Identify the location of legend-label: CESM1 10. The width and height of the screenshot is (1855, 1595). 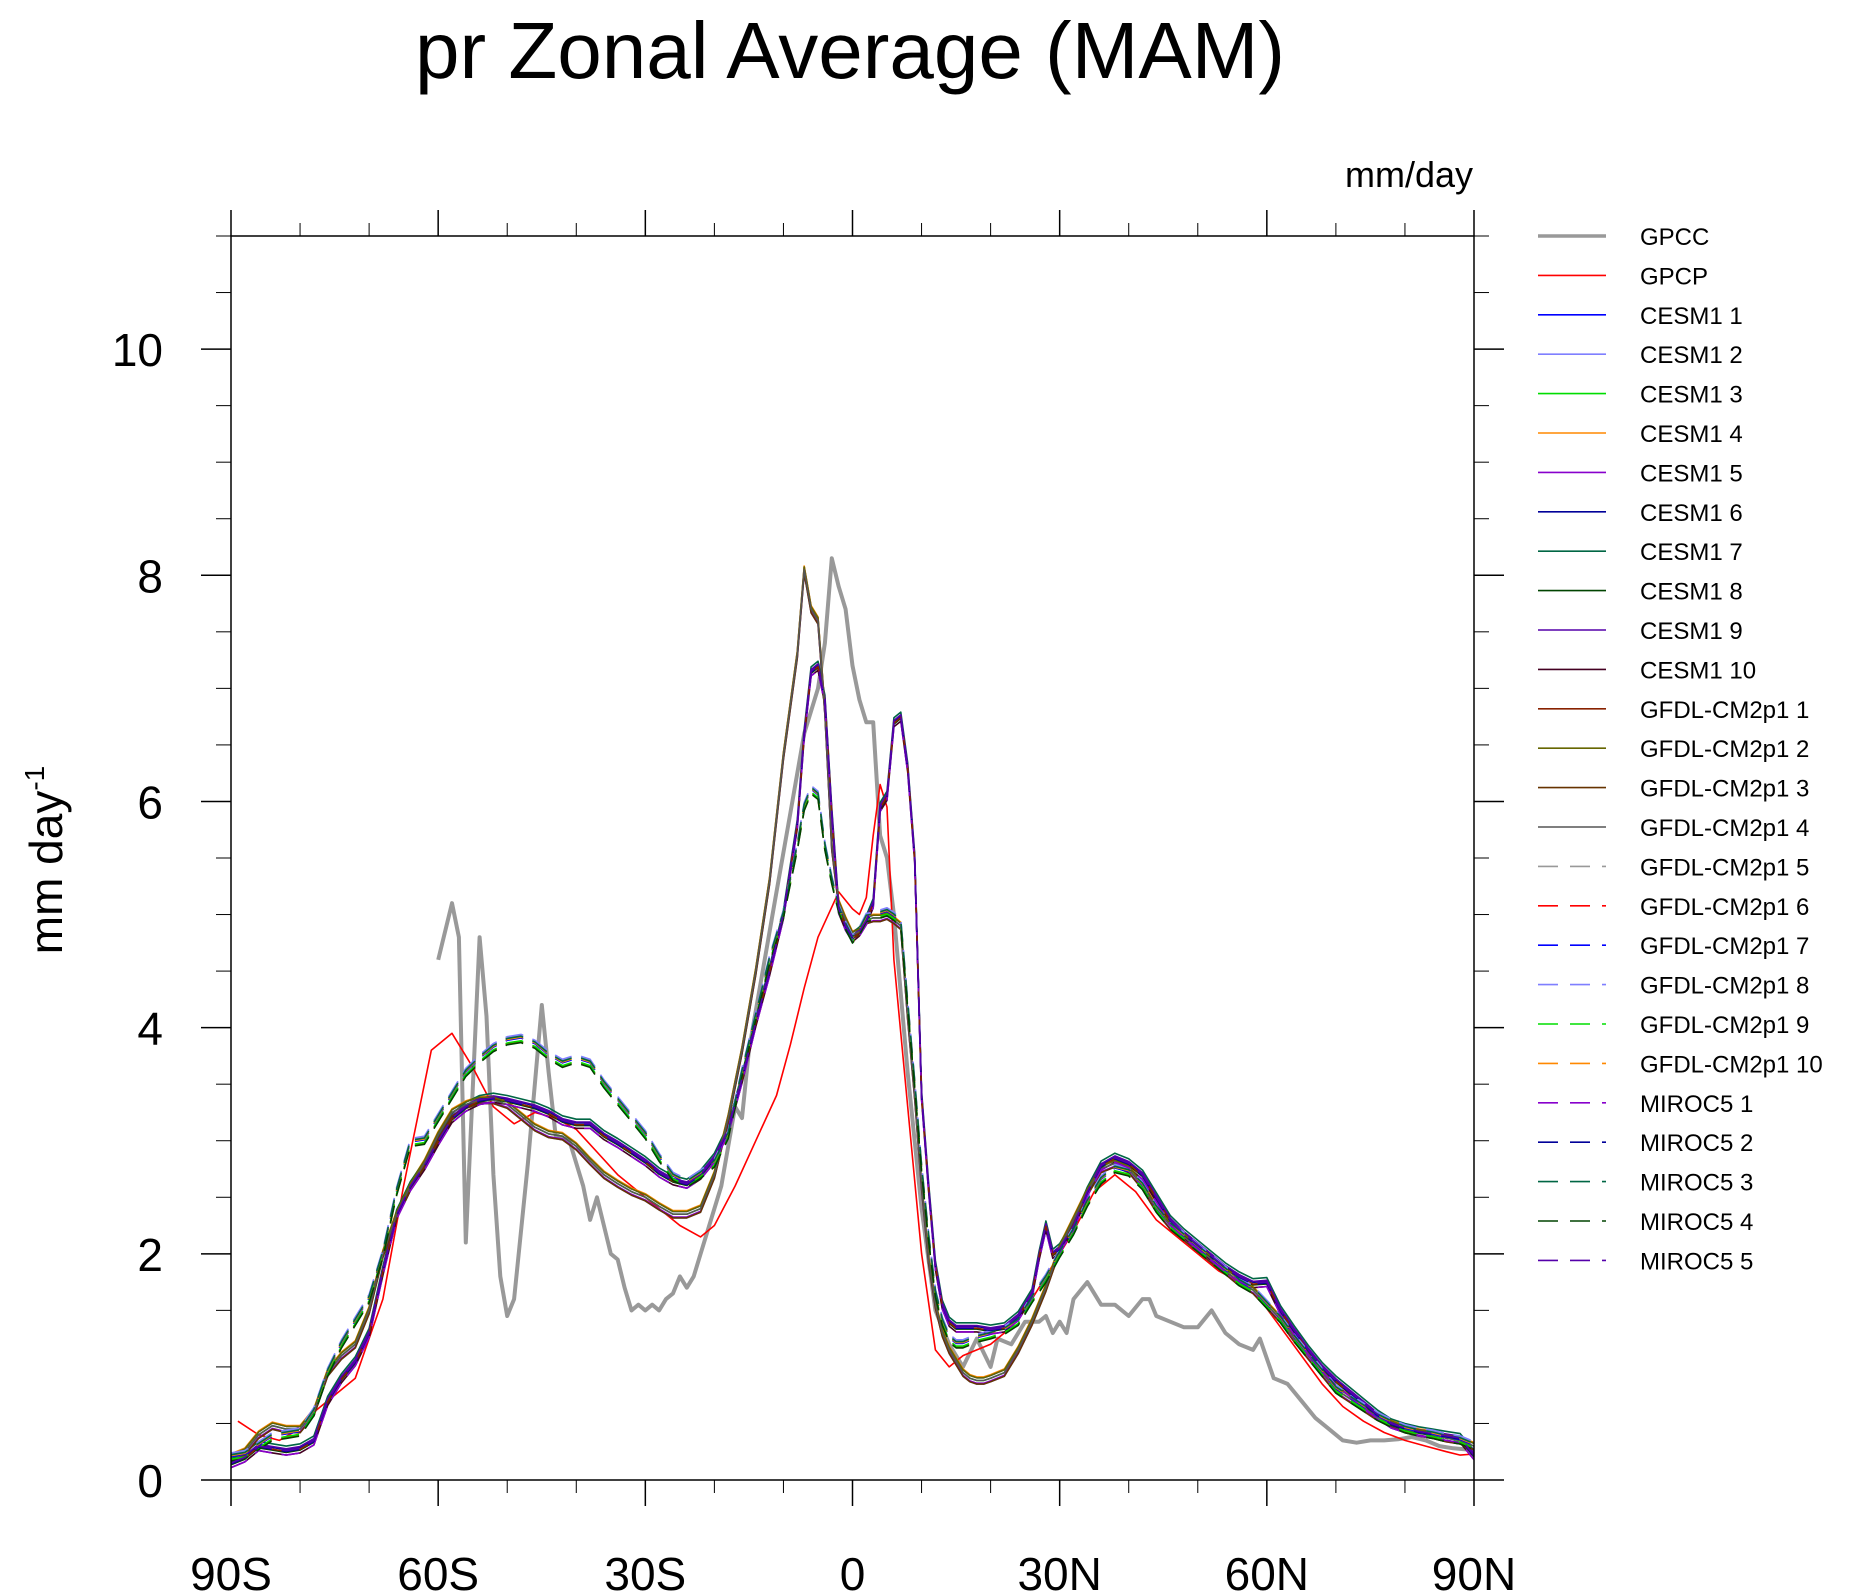
(1698, 670).